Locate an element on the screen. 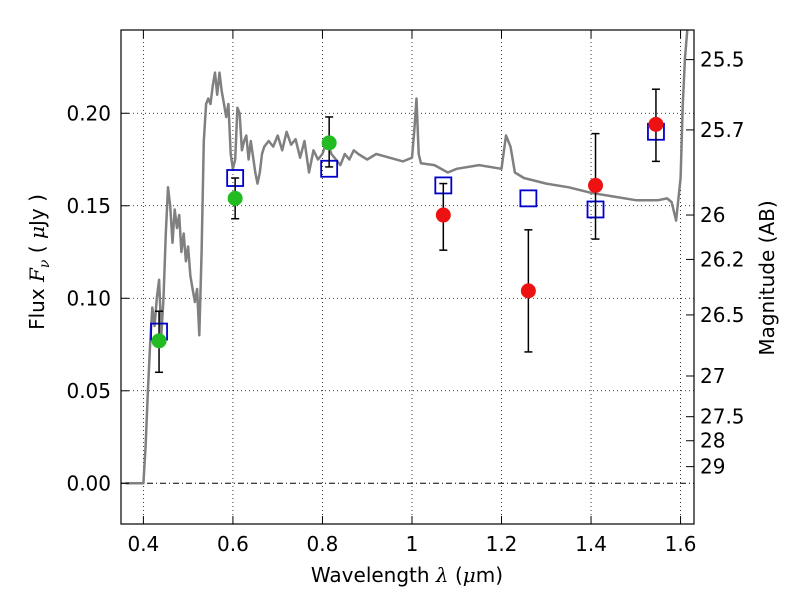 This screenshot has width=800, height=600. model-flux-square is located at coordinates (528, 198).